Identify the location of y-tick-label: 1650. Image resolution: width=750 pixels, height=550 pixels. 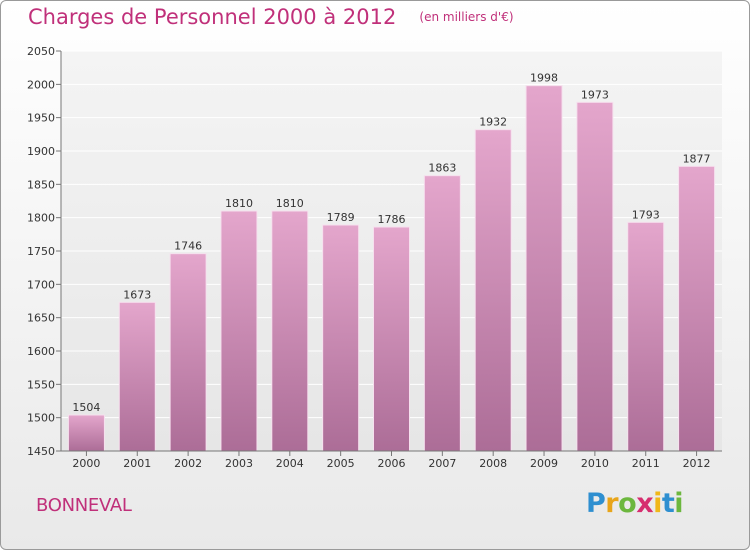
(41, 318).